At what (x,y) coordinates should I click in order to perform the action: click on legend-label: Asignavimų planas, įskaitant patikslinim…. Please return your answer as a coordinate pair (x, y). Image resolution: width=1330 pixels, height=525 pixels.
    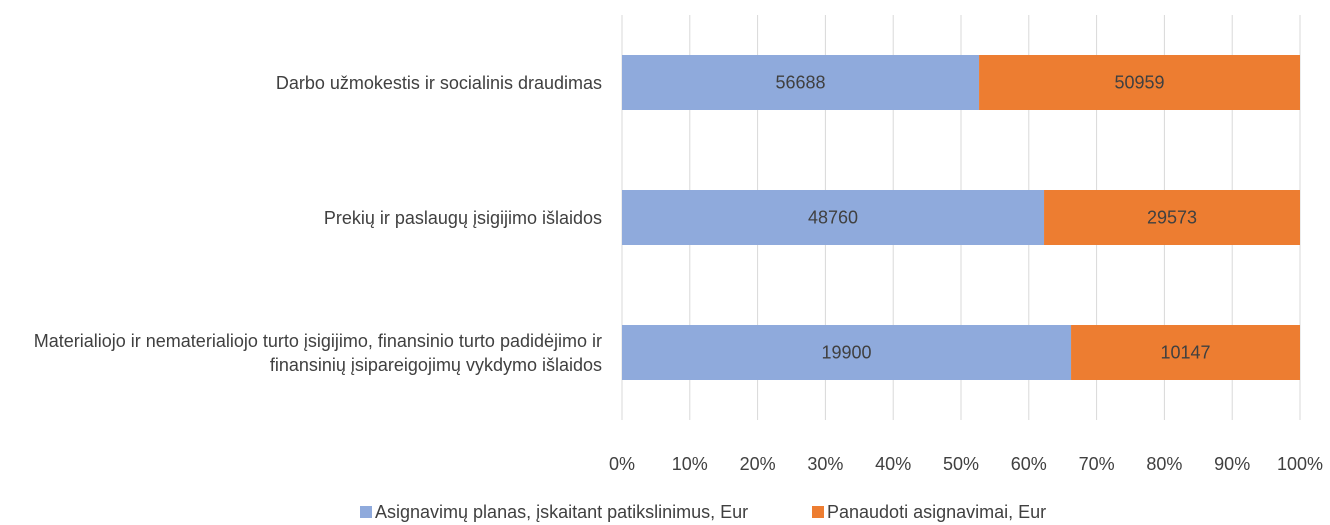
    Looking at the image, I should click on (561, 512).